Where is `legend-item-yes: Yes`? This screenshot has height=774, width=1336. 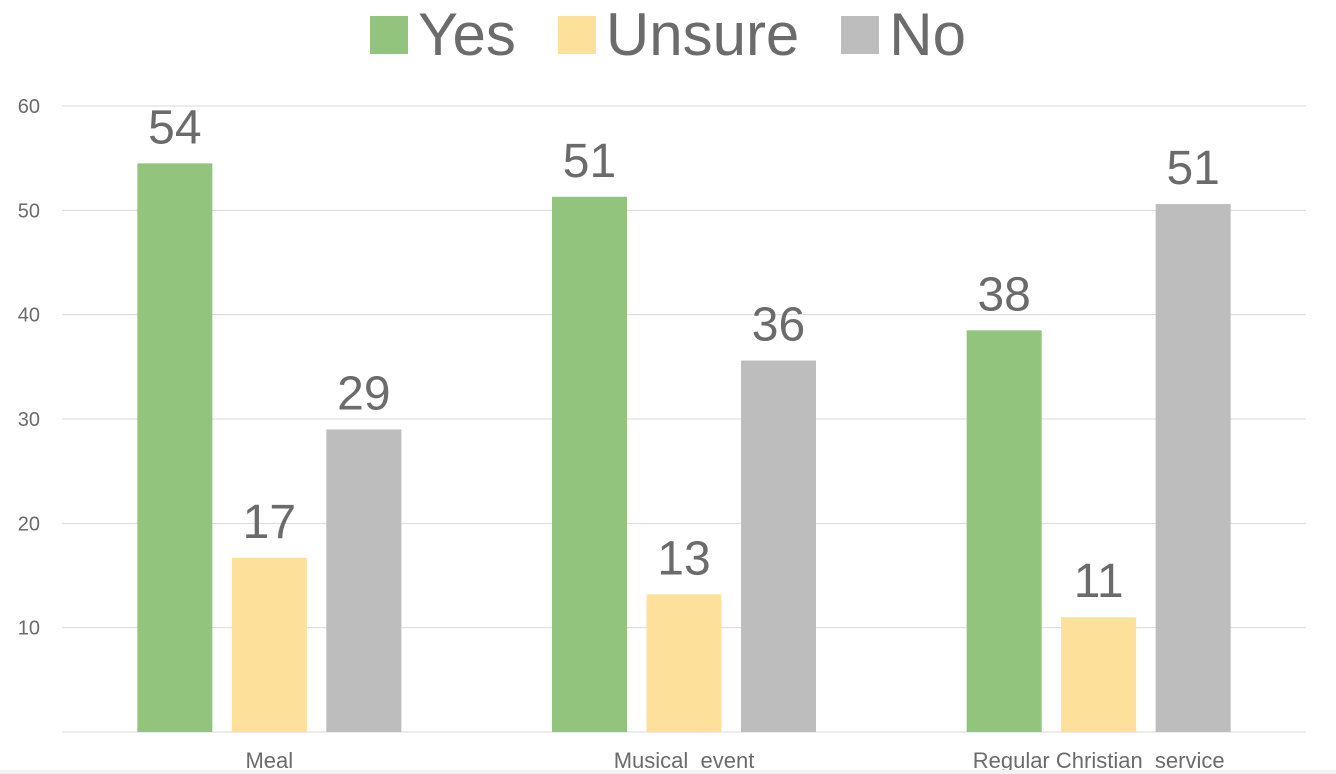 legend-item-yes: Yes is located at coordinates (442, 34).